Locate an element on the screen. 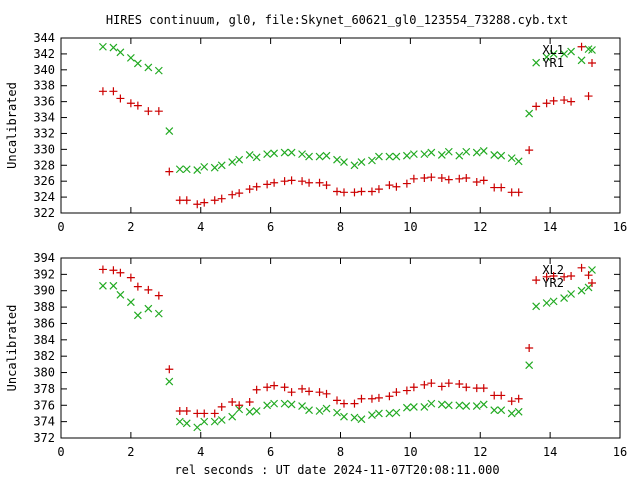 This screenshot has height=480, width=640. y-tick-label: 384 is located at coordinates (44, 340).